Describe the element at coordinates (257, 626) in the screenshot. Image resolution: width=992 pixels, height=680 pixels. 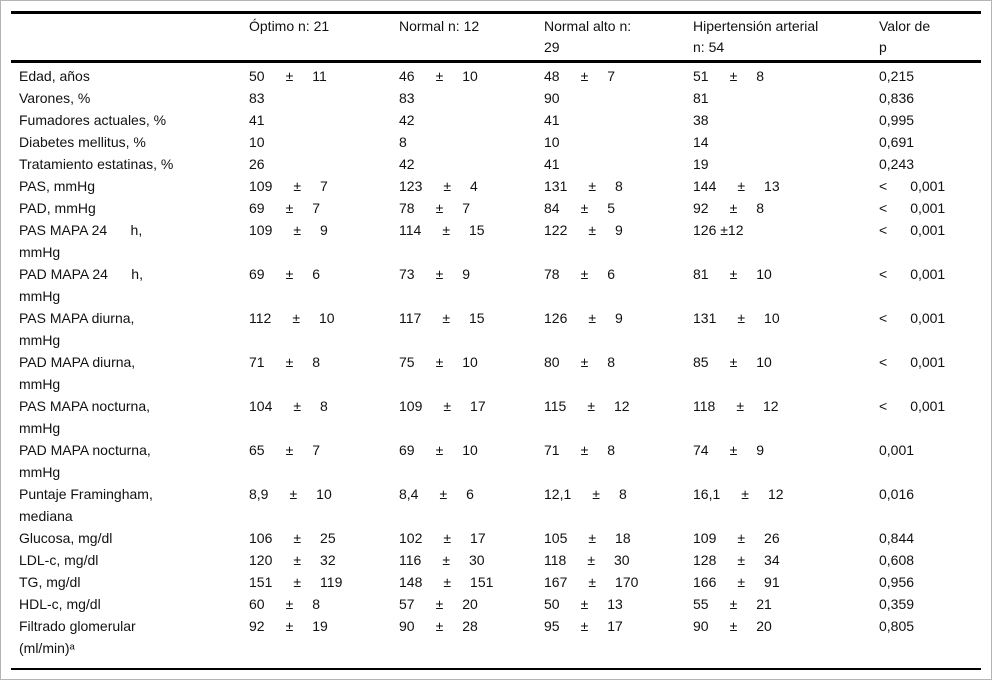
I see `mean-value: 92` at that location.